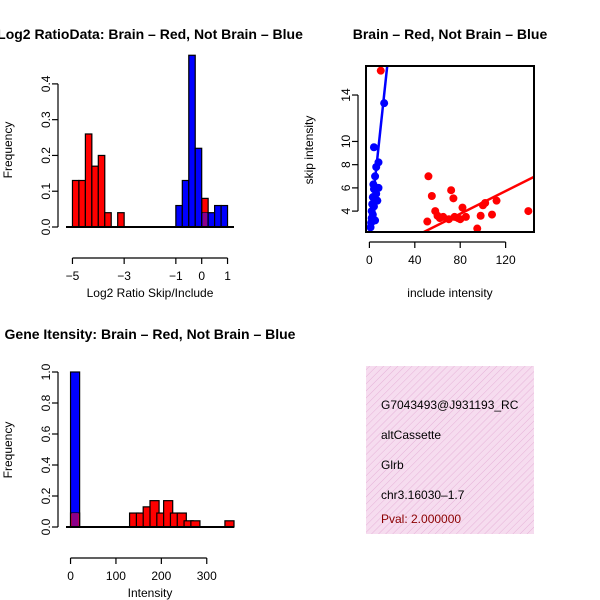 This screenshot has width=600, height=600. I want to click on scatter-points, so click(449, 149).